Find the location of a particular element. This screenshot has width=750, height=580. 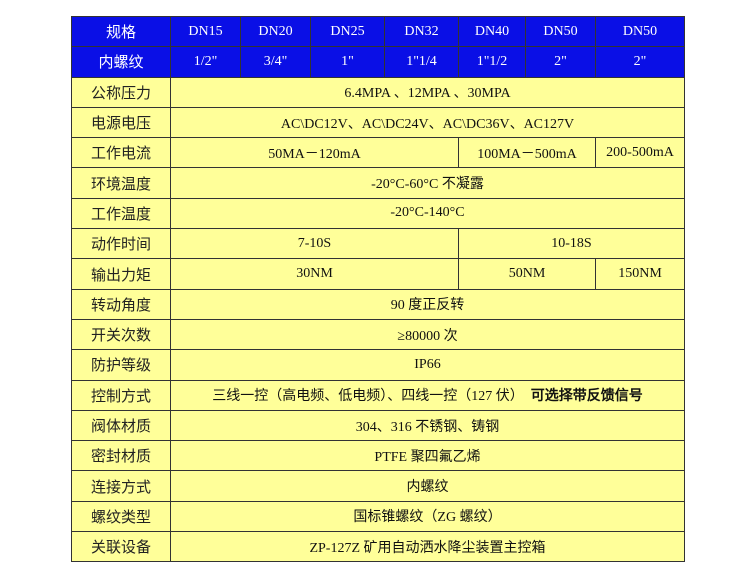

row-voltage: 电源电压 AC\DC12V、AC\DC24V、AC\DC36V、AC127V is located at coordinates (378, 122).